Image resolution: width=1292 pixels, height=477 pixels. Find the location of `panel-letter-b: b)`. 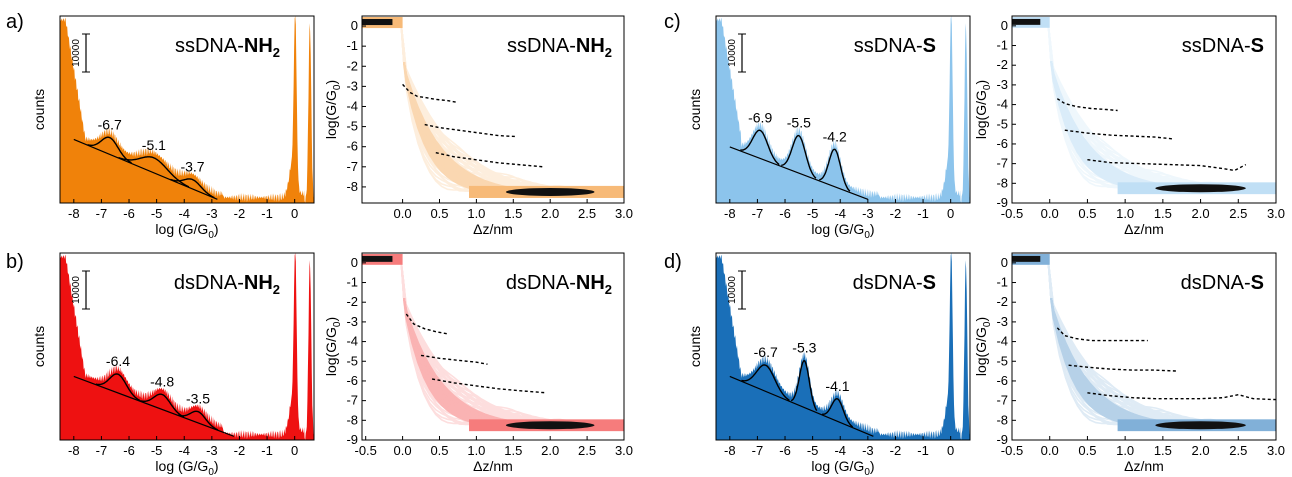

panel-letter-b: b) is located at coordinates (15, 262).